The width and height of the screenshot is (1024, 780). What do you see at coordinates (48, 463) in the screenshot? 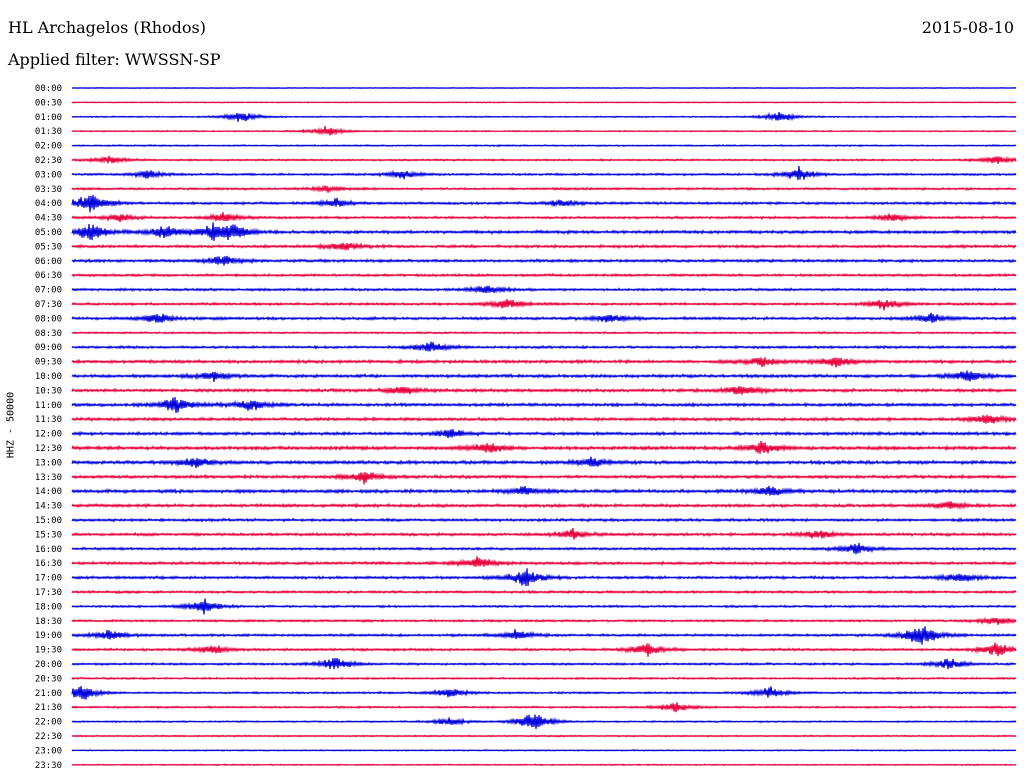
I see `row-time-label: 13:00` at bounding box center [48, 463].